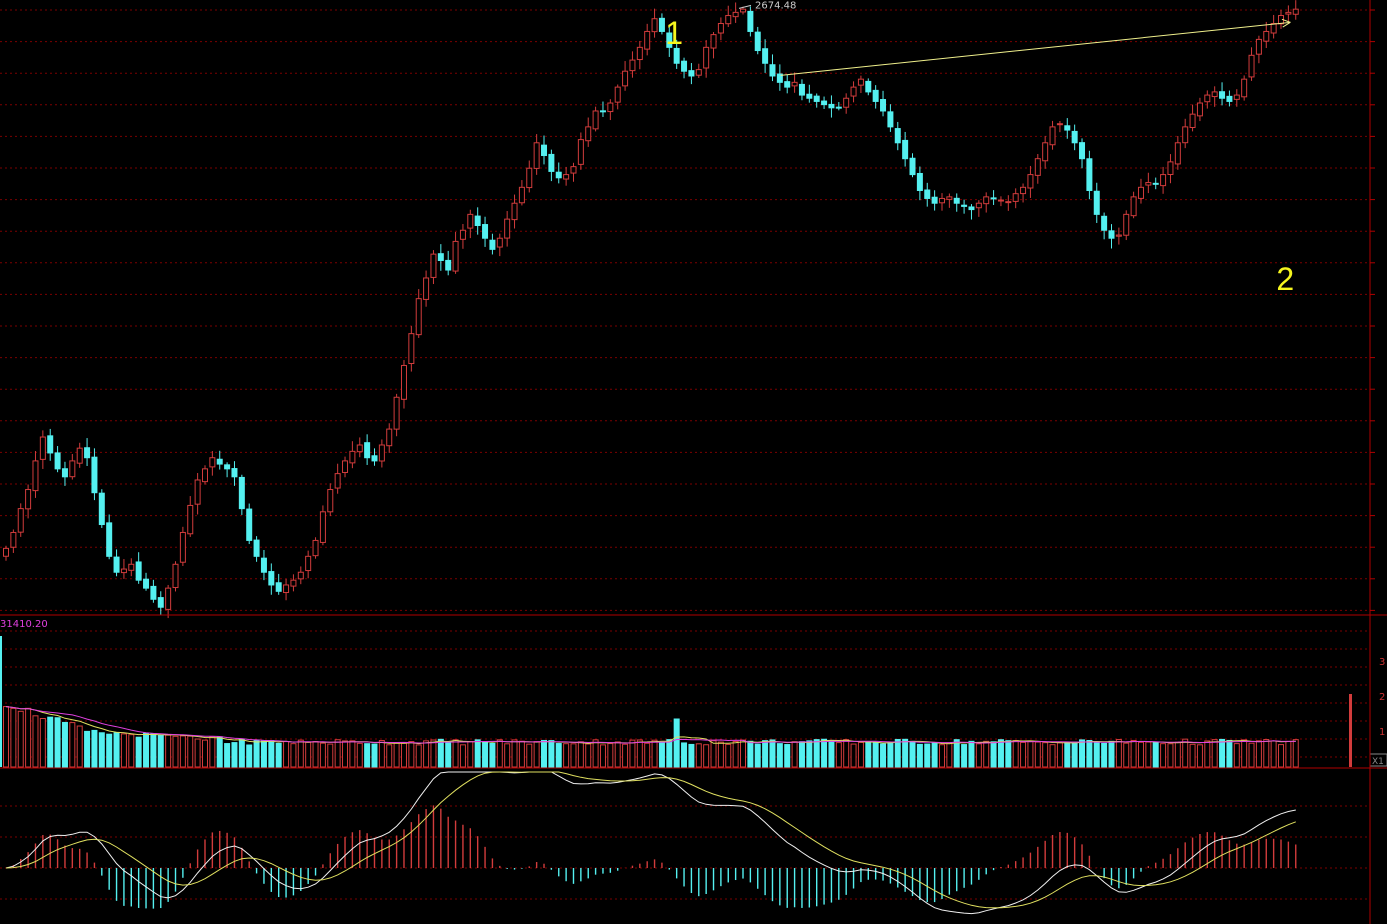 The width and height of the screenshot is (1387, 924). I want to click on arrowhead-stroke, so click(1286, 20).